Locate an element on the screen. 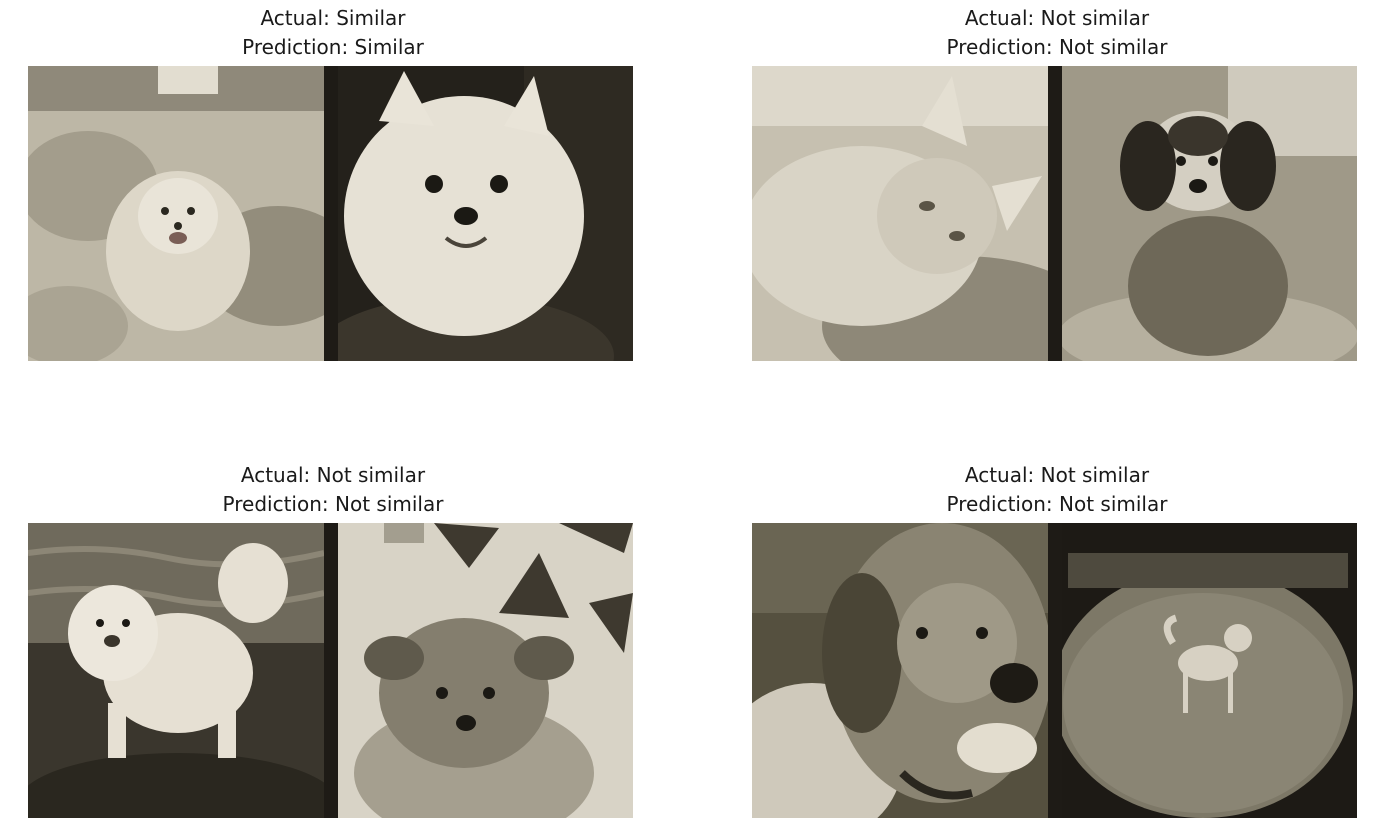 The width and height of the screenshot is (1400, 839). cat-lying-photo is located at coordinates (900, 213).